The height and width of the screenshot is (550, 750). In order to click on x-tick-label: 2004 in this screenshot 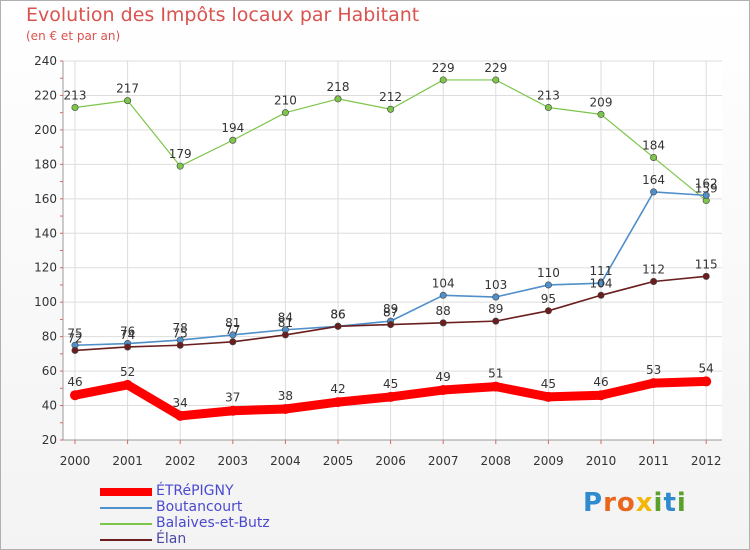, I will do `click(285, 461)`.